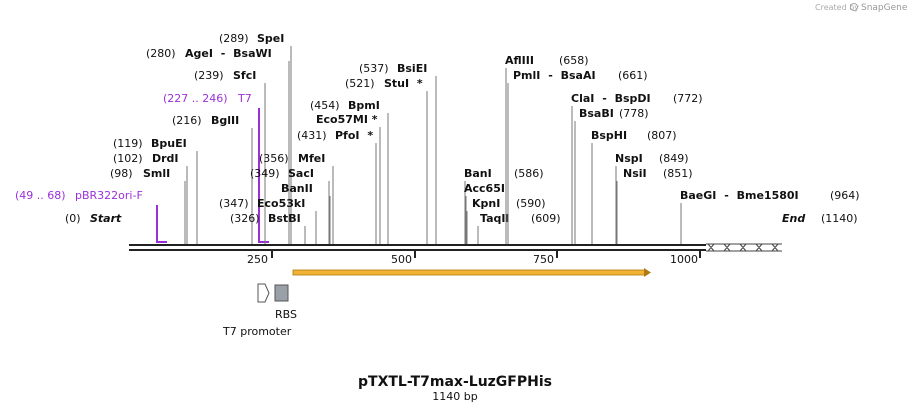  What do you see at coordinates (297, 188) in the screenshot?
I see `label-name: BanII` at bounding box center [297, 188].